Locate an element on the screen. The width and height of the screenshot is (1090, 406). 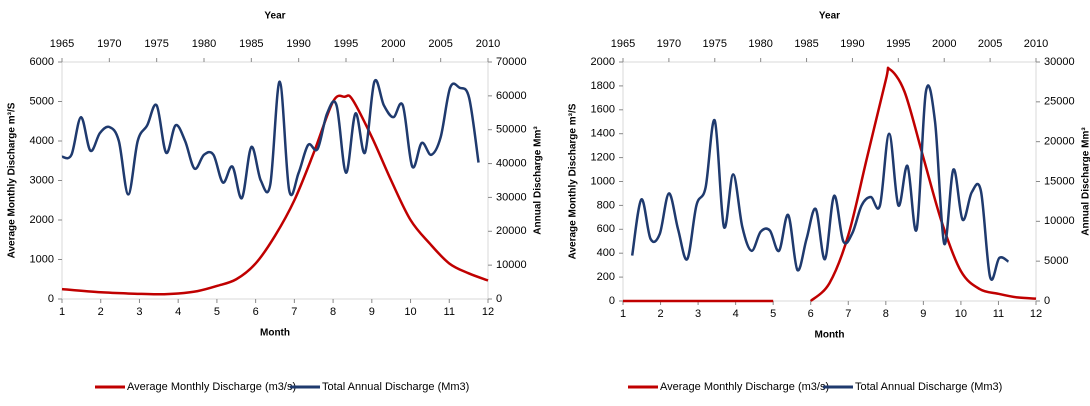
y-tick-label: 1800 is located at coordinates (603, 86).